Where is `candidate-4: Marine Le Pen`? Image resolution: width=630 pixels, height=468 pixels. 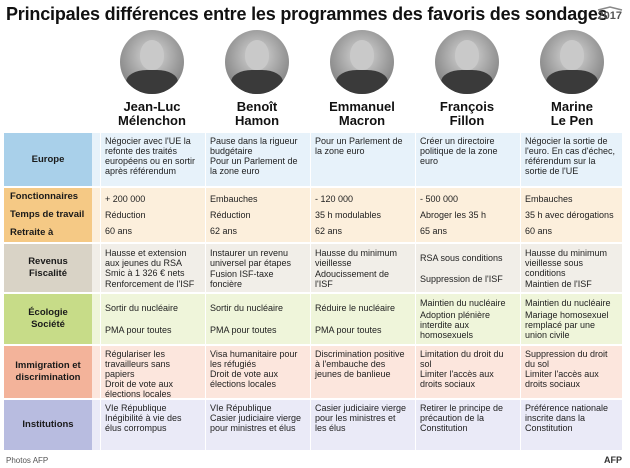 candidate-4: Marine Le Pen is located at coordinates (572, 79).